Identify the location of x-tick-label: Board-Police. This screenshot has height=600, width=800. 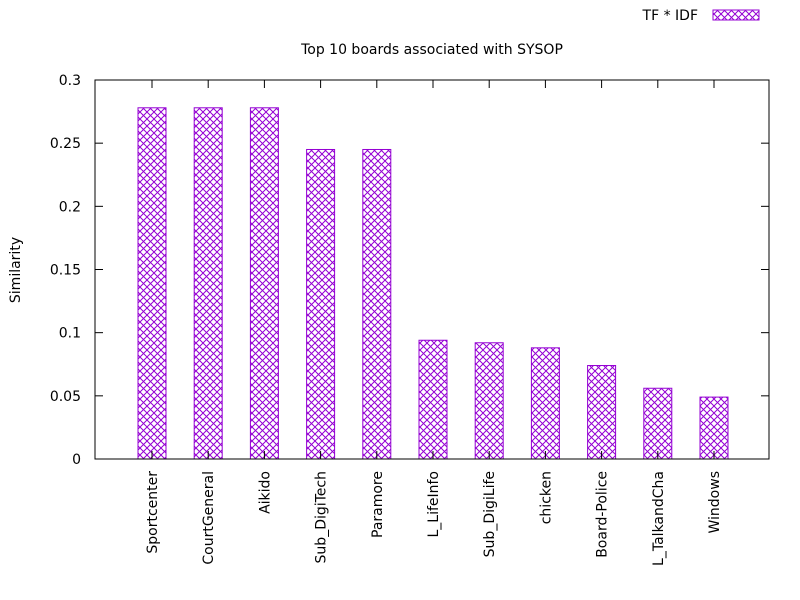
(603, 514).